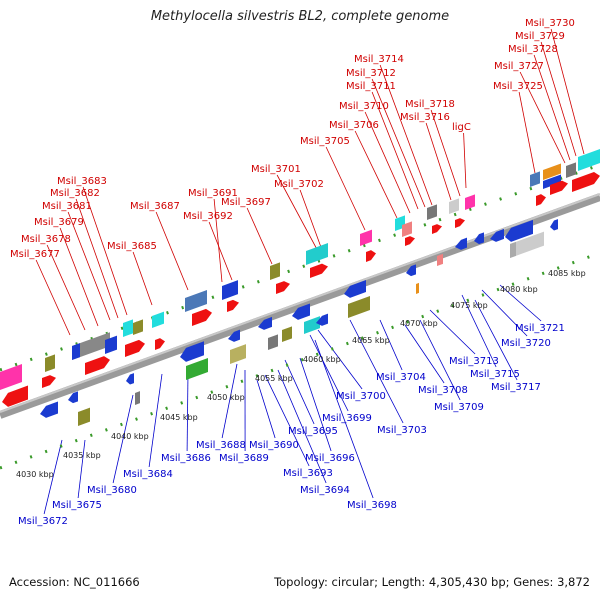 This screenshot has height=600, width=600. What do you see at coordinates (274, 445) in the screenshot?
I see `gene-label-bottom: Msil_3690` at bounding box center [274, 445].